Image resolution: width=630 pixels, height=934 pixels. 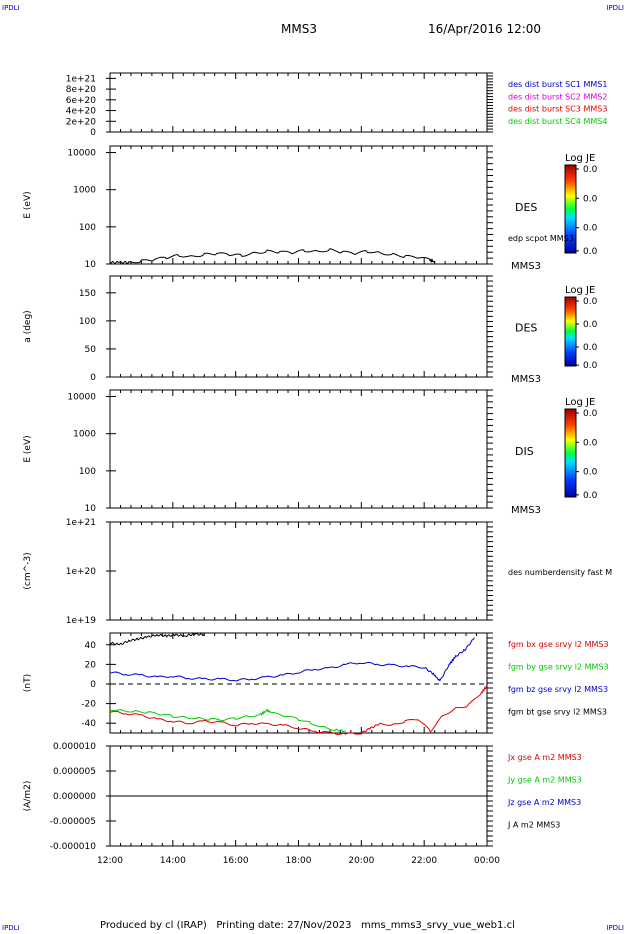 I want to click on x-tick-label: 12:00, so click(x=110, y=861).